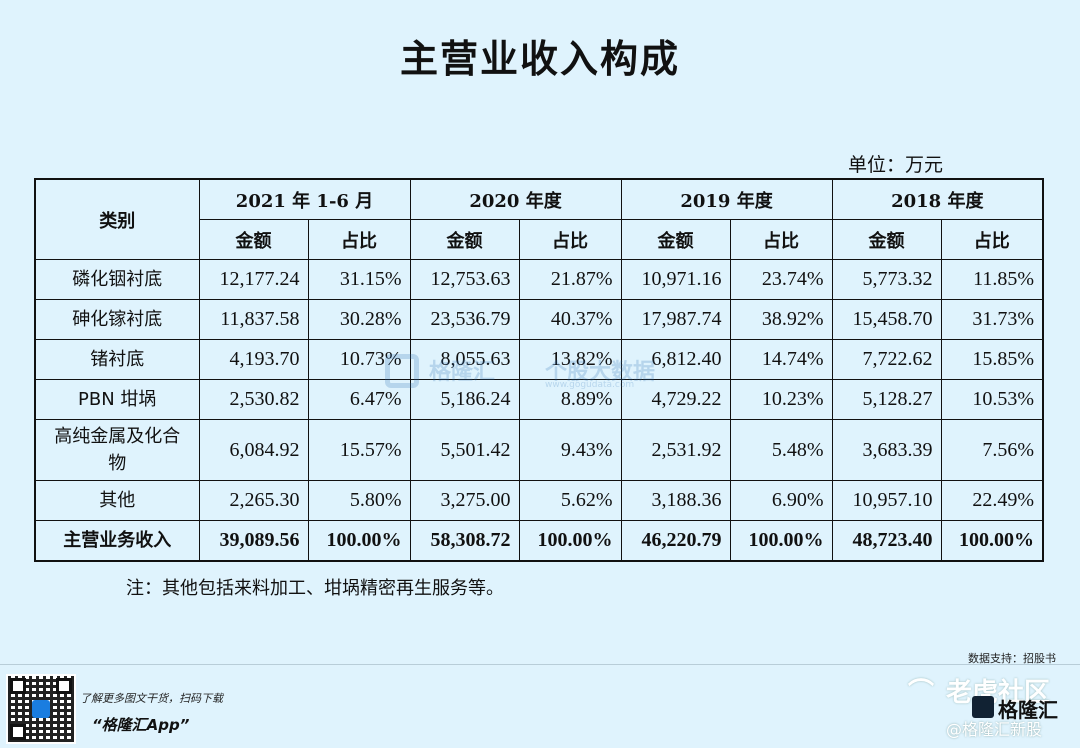  What do you see at coordinates (896, 165) in the screenshot?
I see `unit-label: 单位：万元` at bounding box center [896, 165].